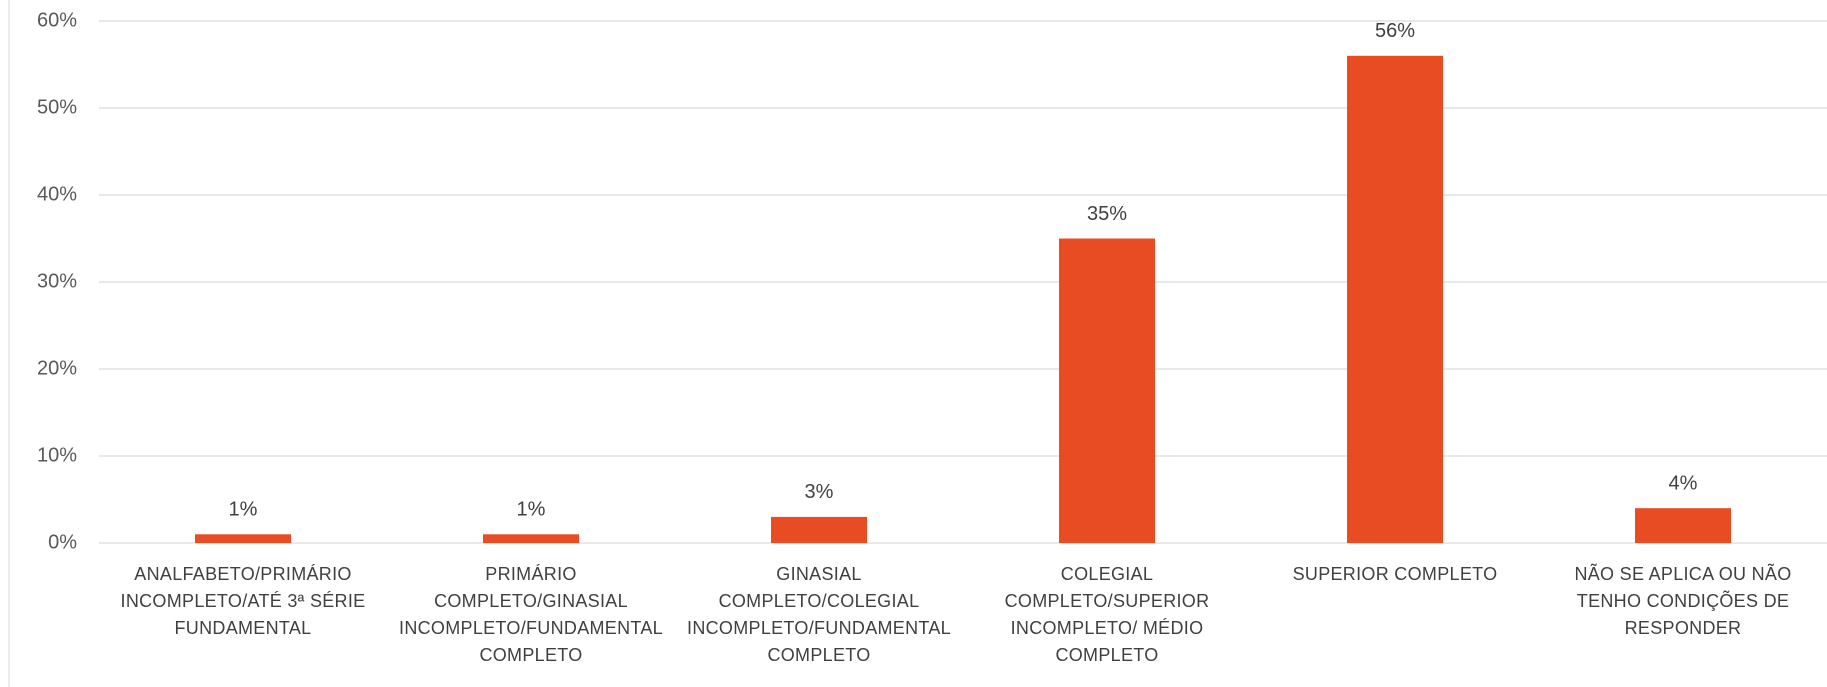 The height and width of the screenshot is (687, 1827). What do you see at coordinates (1107, 214) in the screenshot?
I see `data-label: 35%` at bounding box center [1107, 214].